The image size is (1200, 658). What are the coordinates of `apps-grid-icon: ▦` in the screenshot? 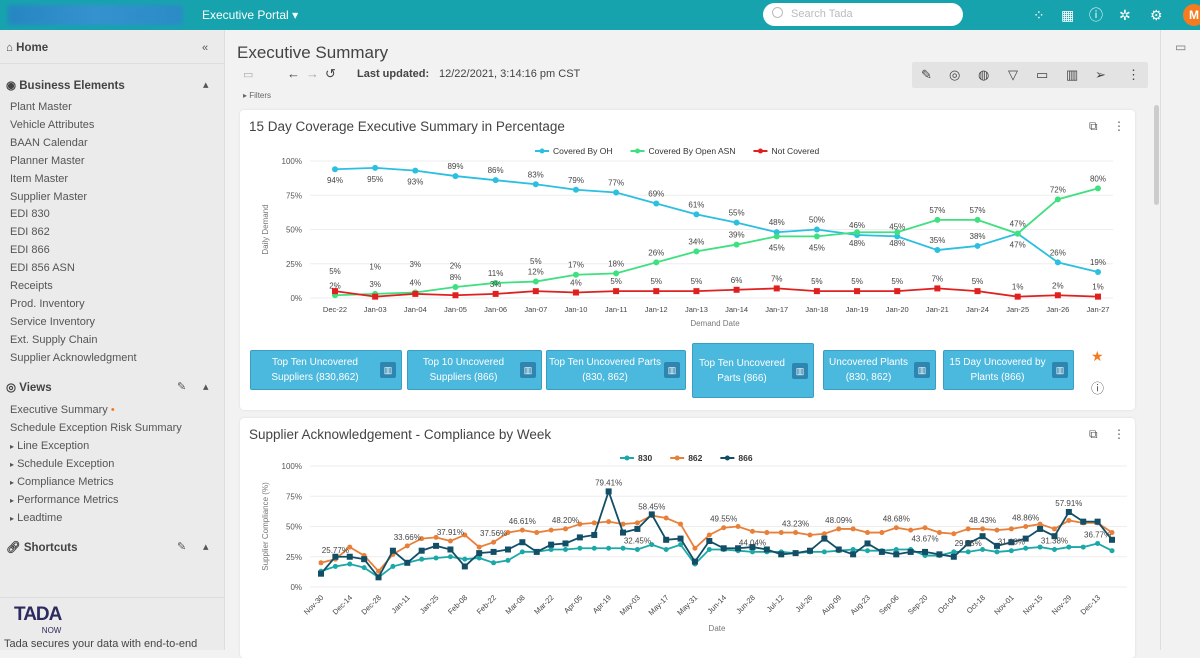 It's located at (1068, 15).